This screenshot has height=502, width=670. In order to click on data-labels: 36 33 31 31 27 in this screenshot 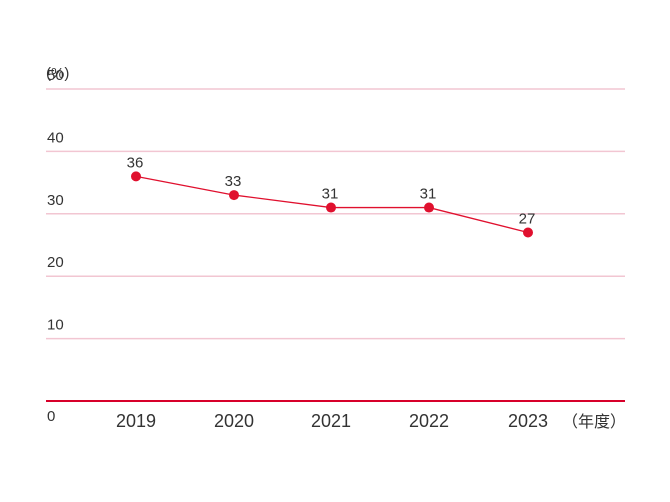, I will do `click(331, 190)`.